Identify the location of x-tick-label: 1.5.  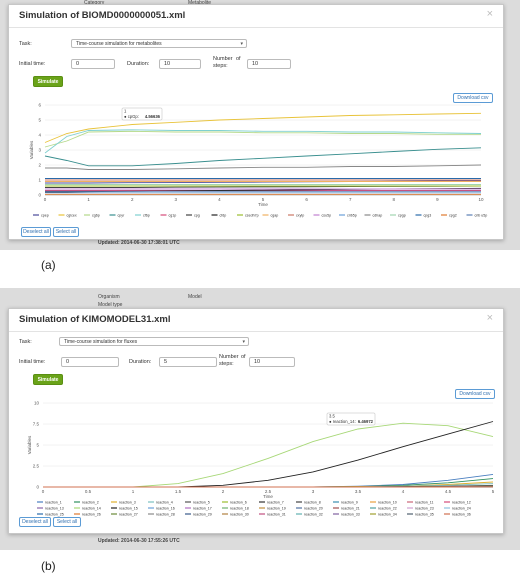
(178, 491).